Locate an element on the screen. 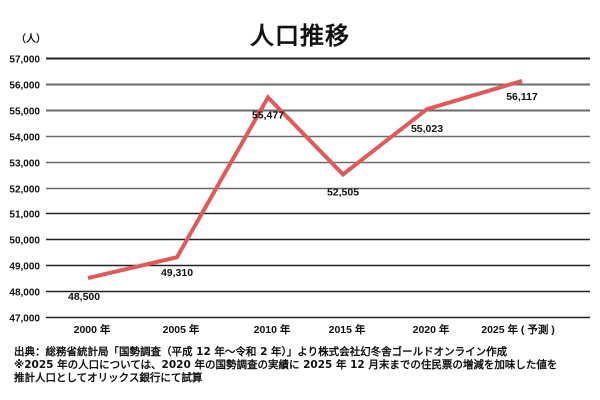 This screenshot has width=600, height=400. y-tick-label: 56,000 is located at coordinates (24, 86).